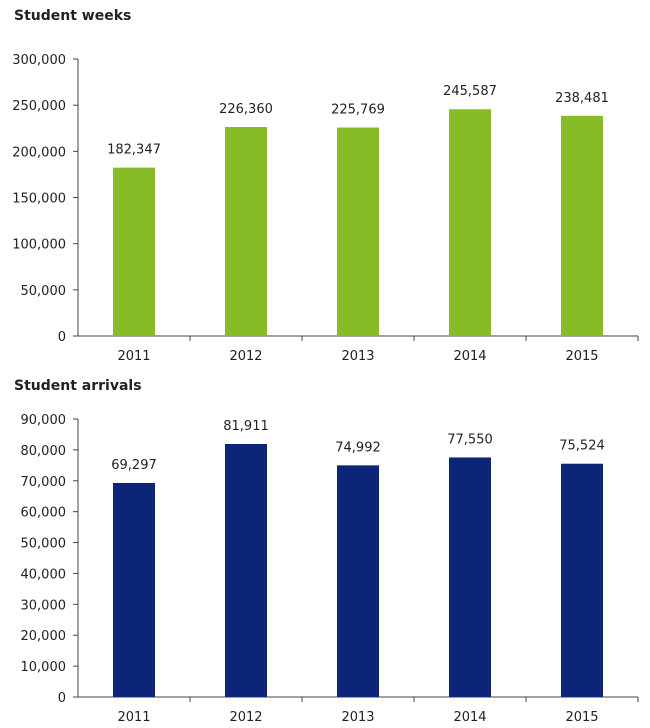  Describe the element at coordinates (44, 482) in the screenshot. I see `y-tick-label: 70,000` at that location.